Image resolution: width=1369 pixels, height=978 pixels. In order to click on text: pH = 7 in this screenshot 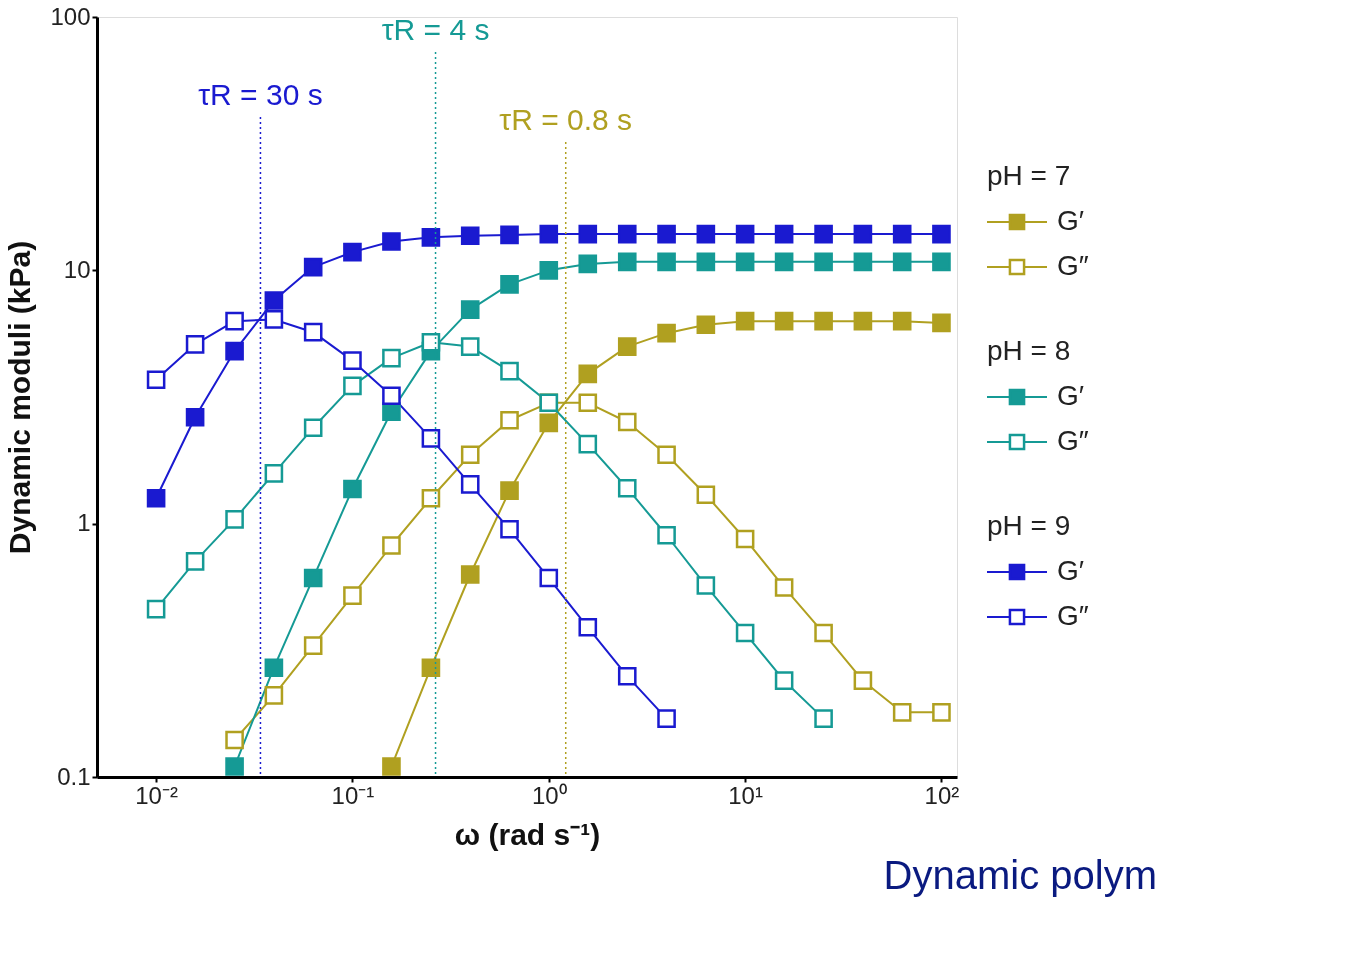, I will do `click(1029, 175)`.